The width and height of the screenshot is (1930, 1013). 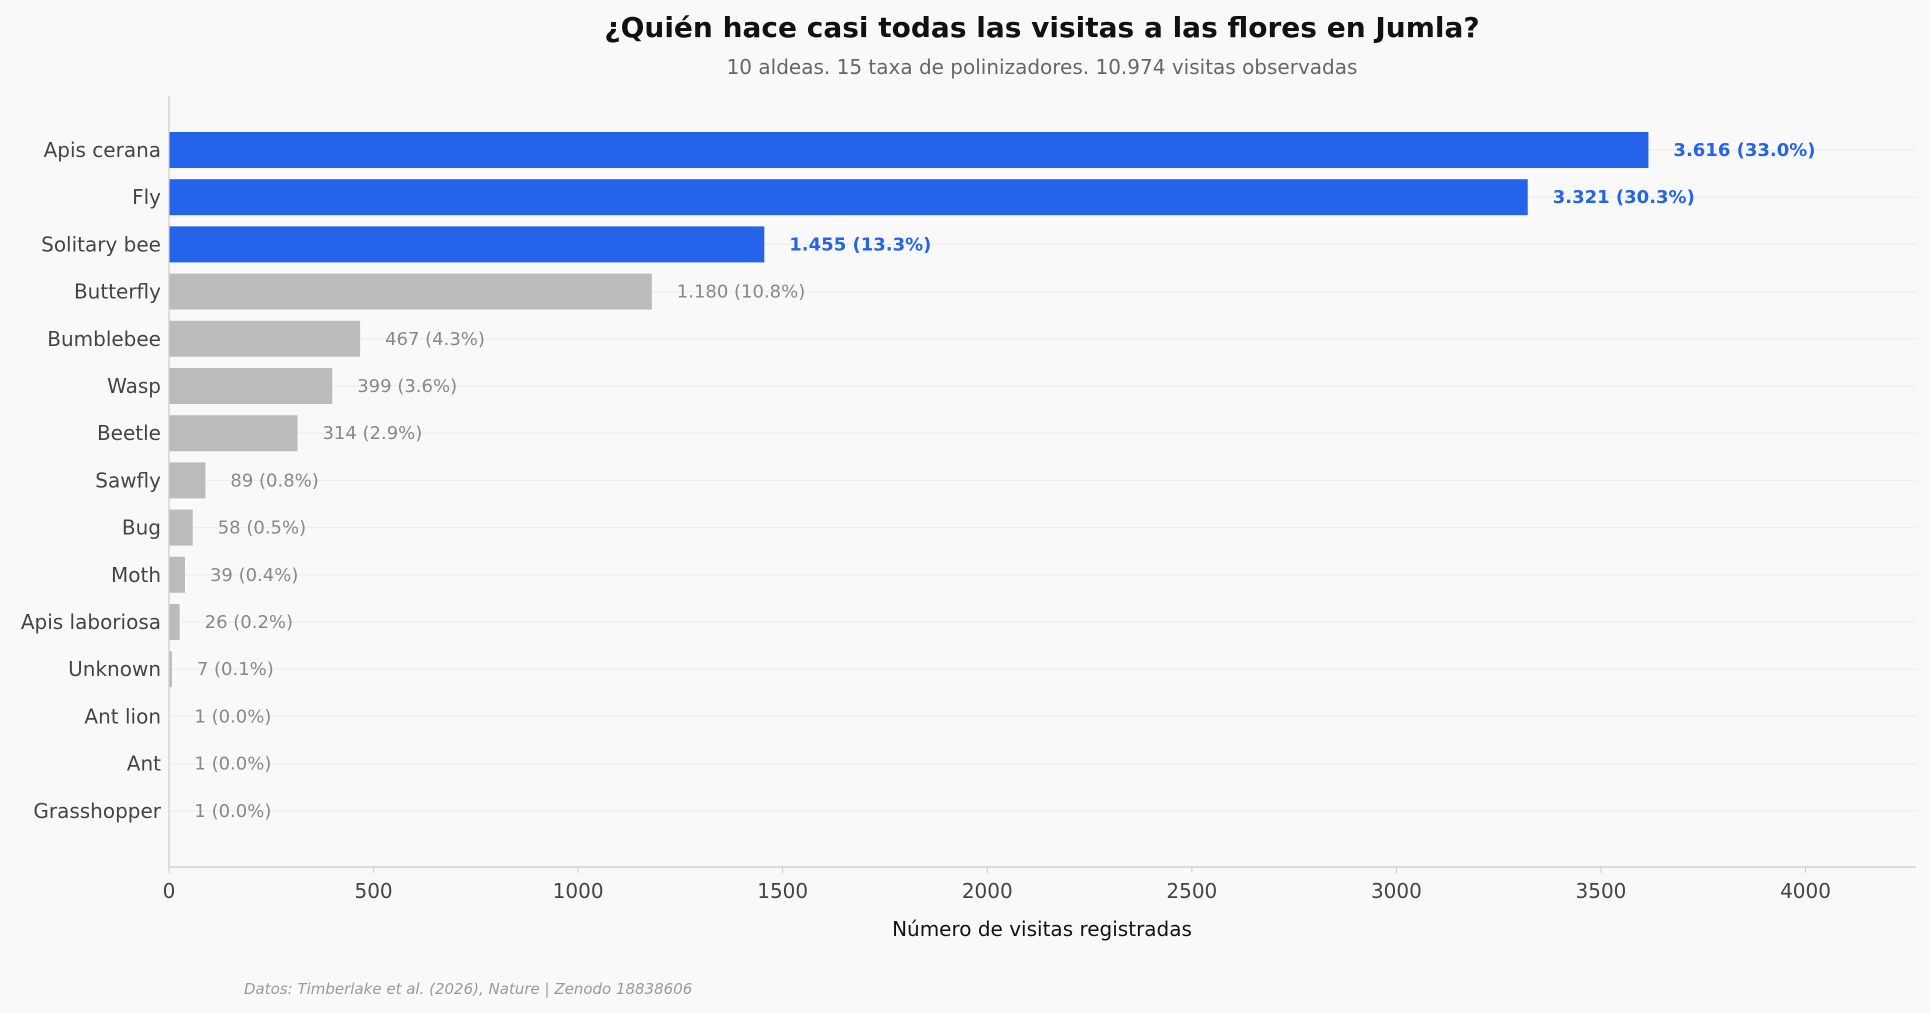 I want to click on bar-solitary-bee, so click(x=467, y=244).